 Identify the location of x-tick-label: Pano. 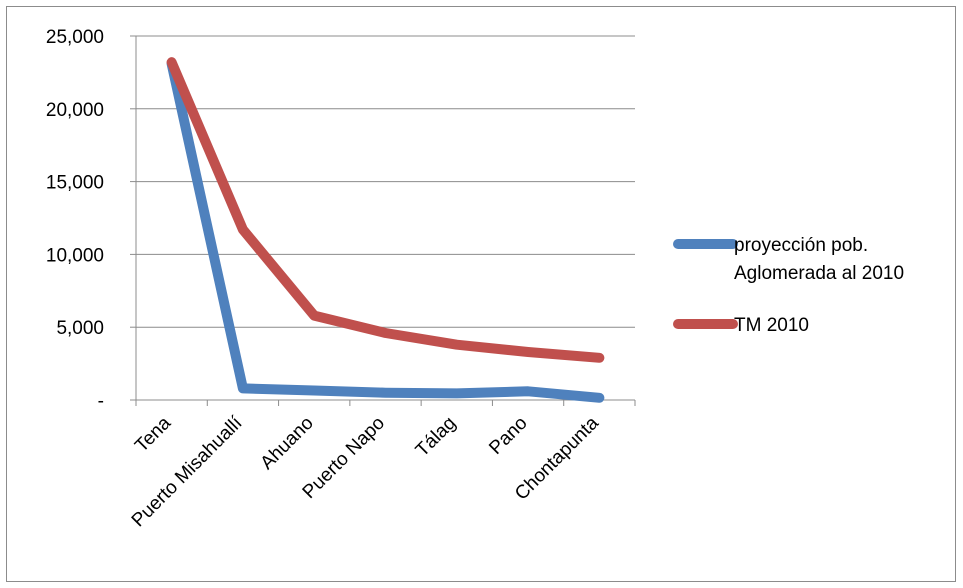
(508, 436).